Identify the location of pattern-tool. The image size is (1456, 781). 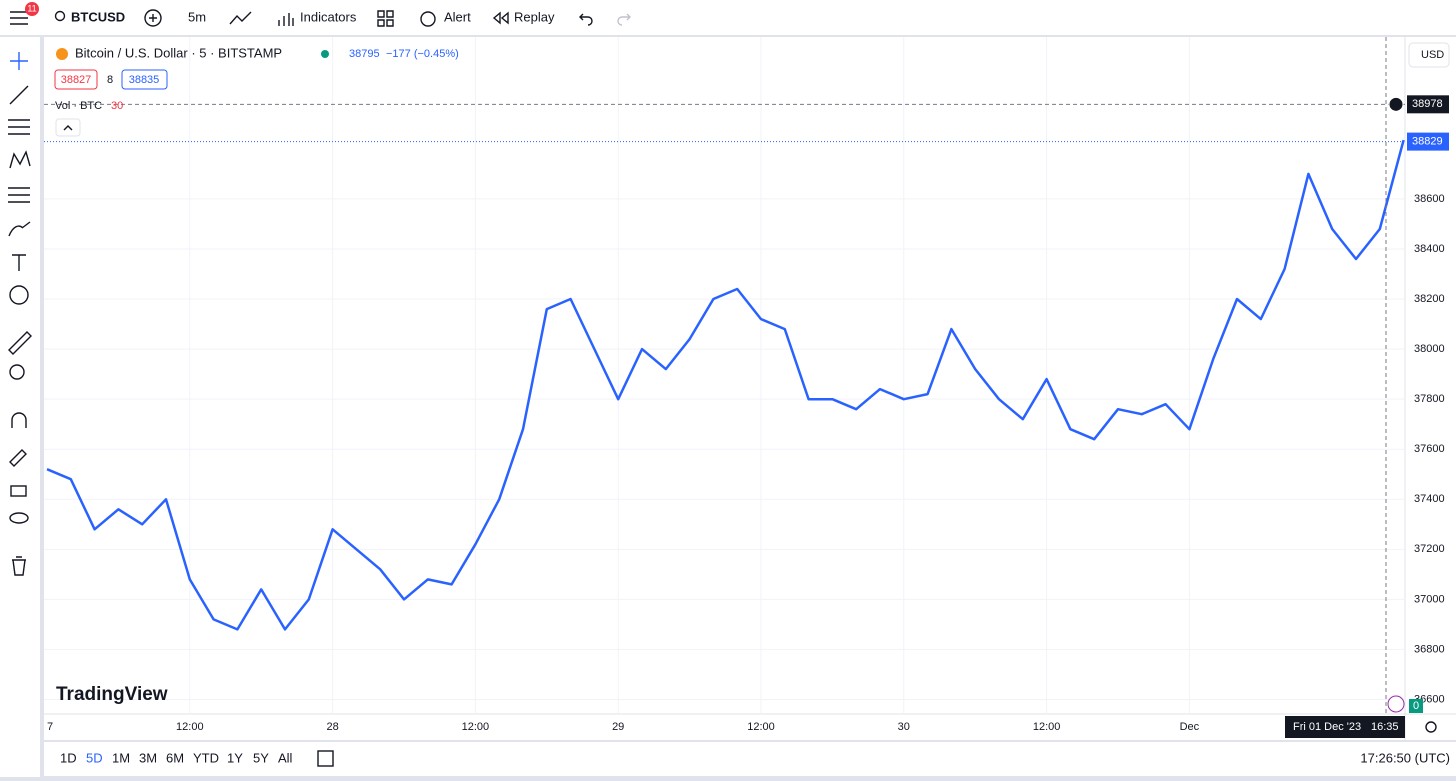
(20, 159).